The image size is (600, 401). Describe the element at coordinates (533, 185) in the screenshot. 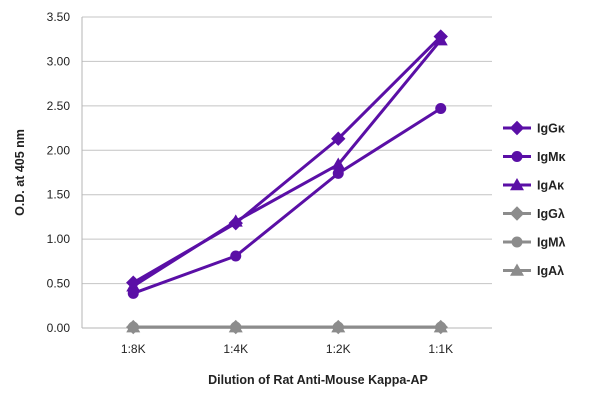

I see `legend-item: IgAκ` at that location.